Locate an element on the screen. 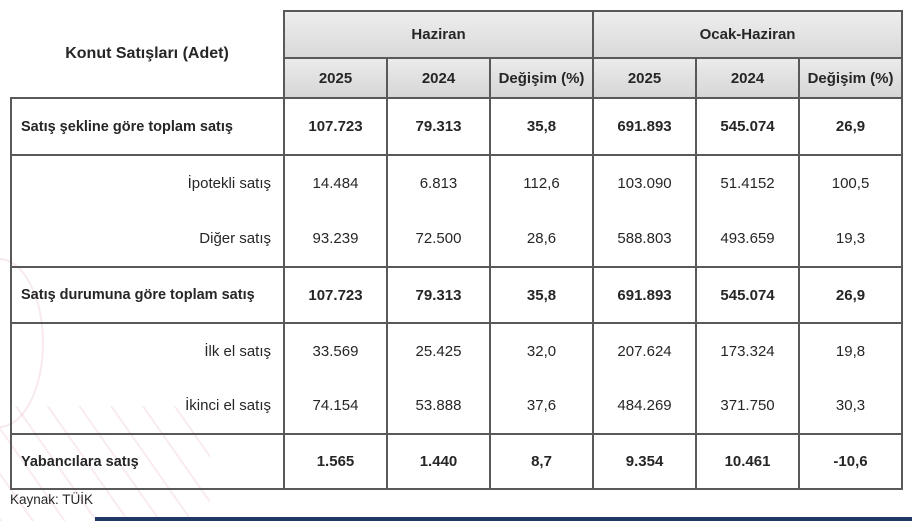 The image size is (912, 521). table-cell: 588.803 is located at coordinates (645, 239).